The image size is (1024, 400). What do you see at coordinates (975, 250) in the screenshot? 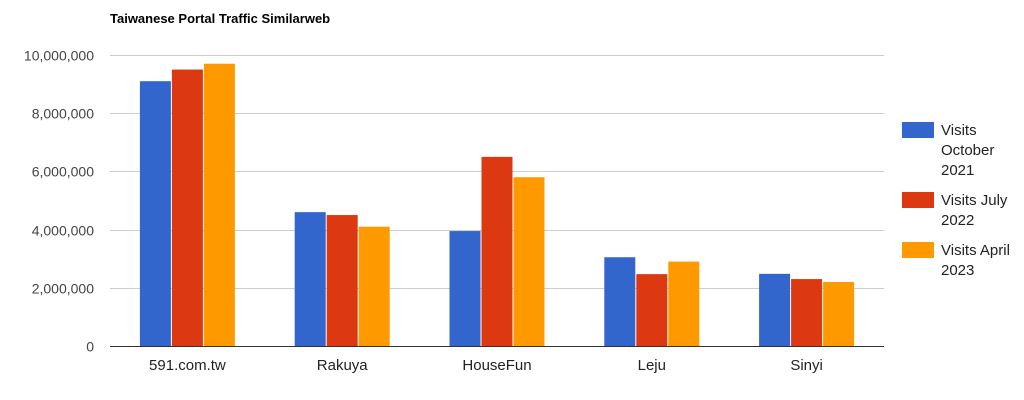
I see `legend-label-line: Visits April` at bounding box center [975, 250].